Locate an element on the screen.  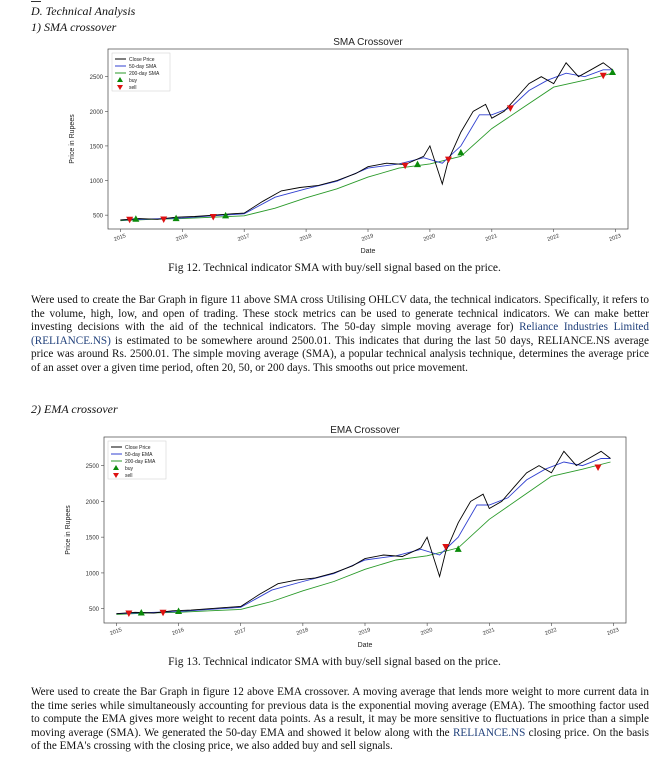
top-rule is located at coordinates (36, 1).